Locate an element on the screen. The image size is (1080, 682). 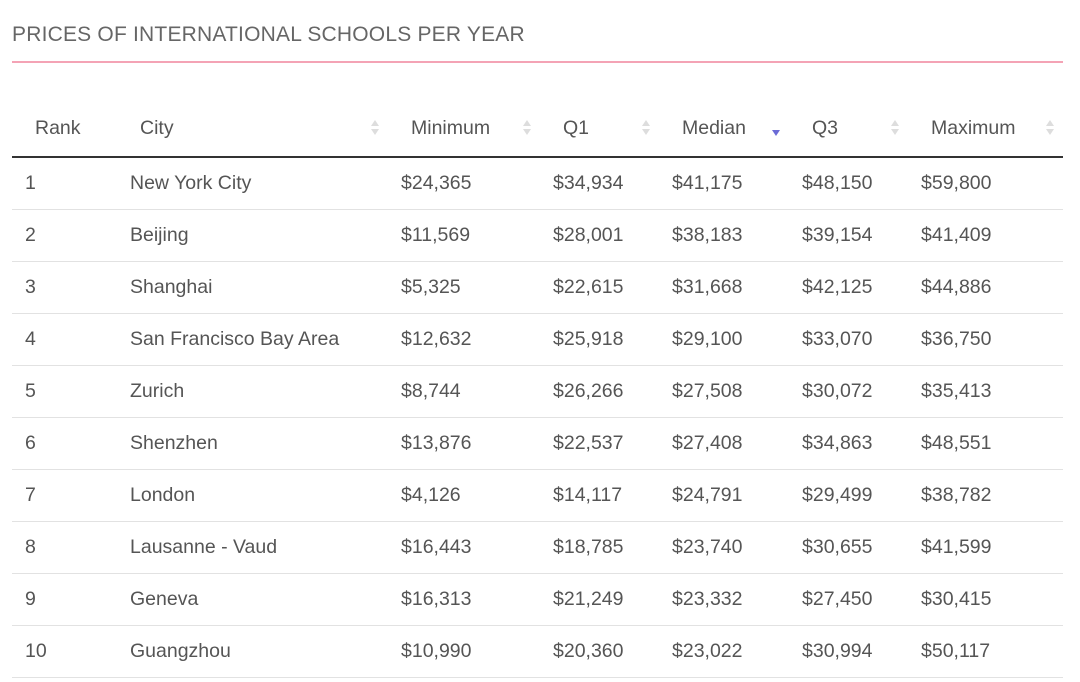
column-header-label: Median is located at coordinates (714, 127).